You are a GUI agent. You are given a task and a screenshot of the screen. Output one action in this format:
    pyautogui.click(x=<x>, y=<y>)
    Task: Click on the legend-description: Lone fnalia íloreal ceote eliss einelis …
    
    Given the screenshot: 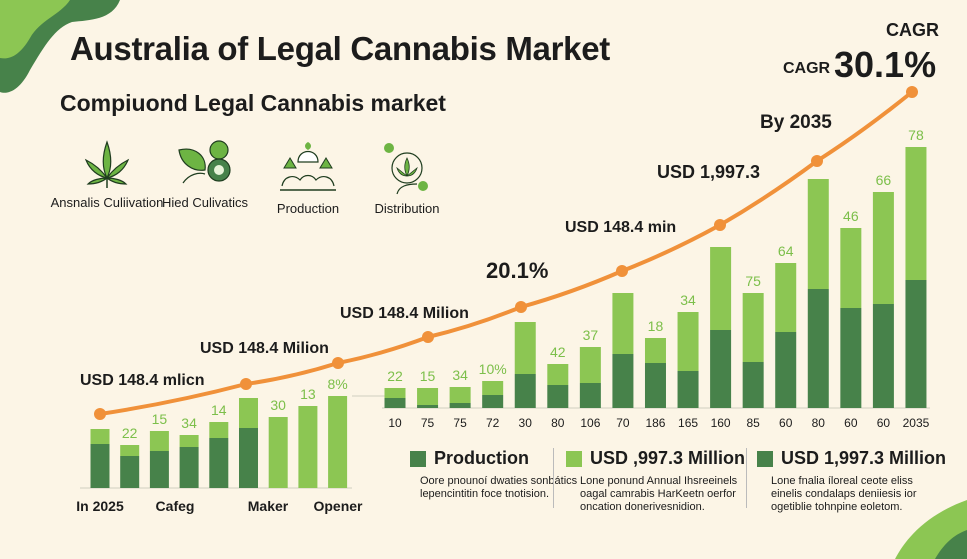 What is the action you would take?
    pyautogui.click(x=844, y=494)
    